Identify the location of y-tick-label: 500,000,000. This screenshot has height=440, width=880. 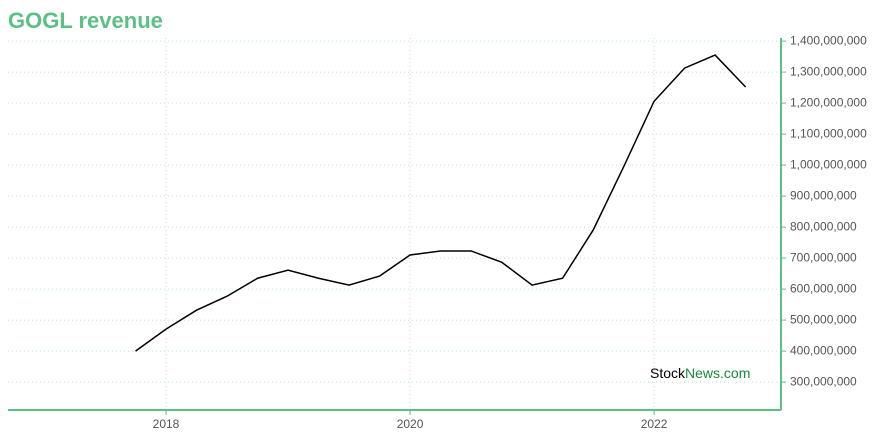
(823, 319).